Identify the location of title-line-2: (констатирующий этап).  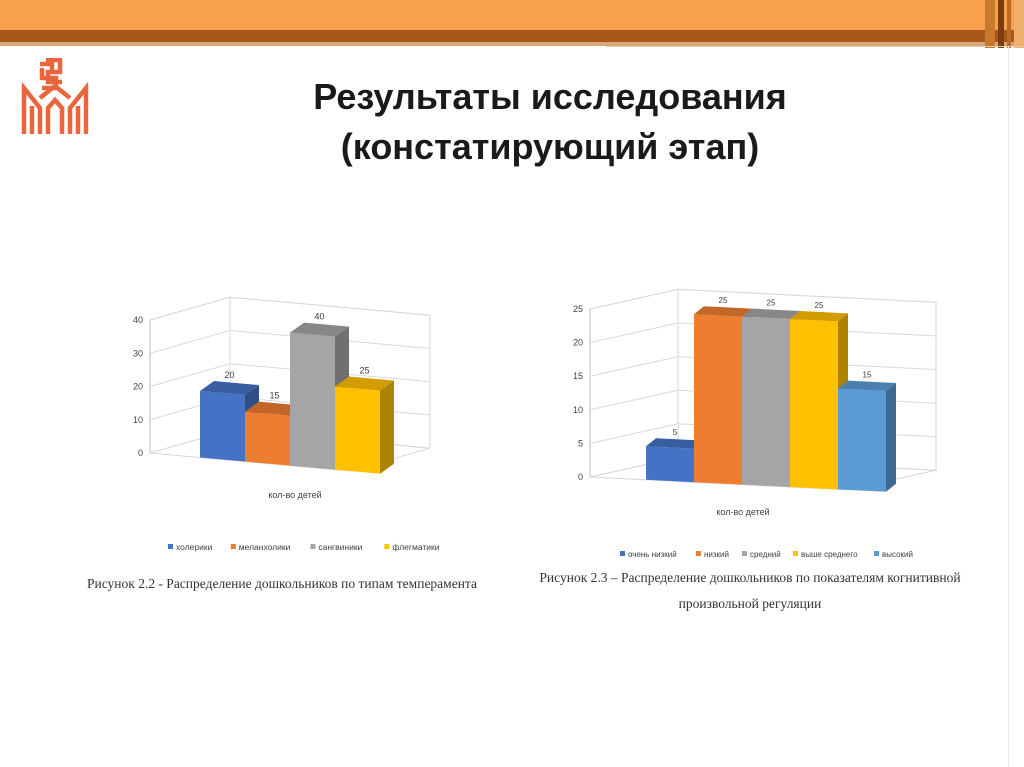
(550, 146).